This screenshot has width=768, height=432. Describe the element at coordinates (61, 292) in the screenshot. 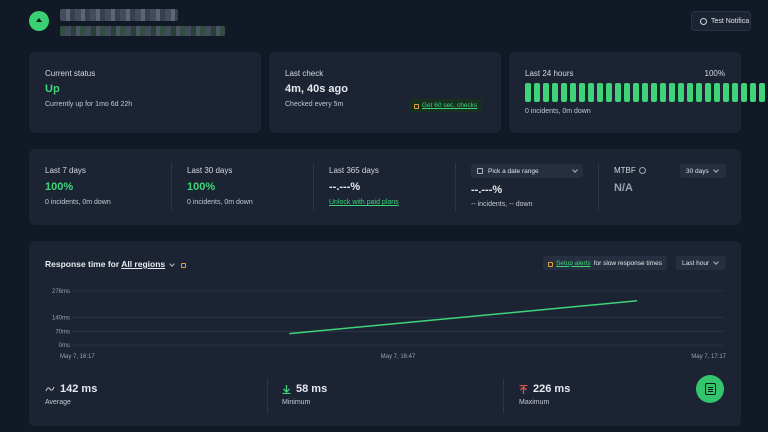

I see `y-tick-label: 276ms` at that location.